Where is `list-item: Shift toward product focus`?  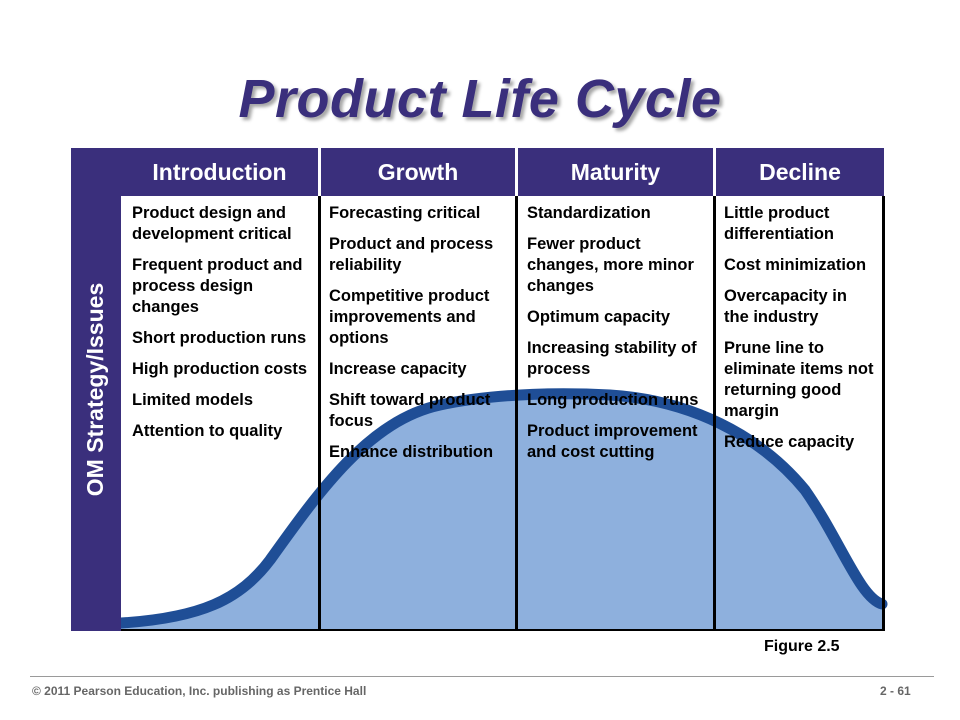 list-item: Shift toward product focus is located at coordinates (410, 410).